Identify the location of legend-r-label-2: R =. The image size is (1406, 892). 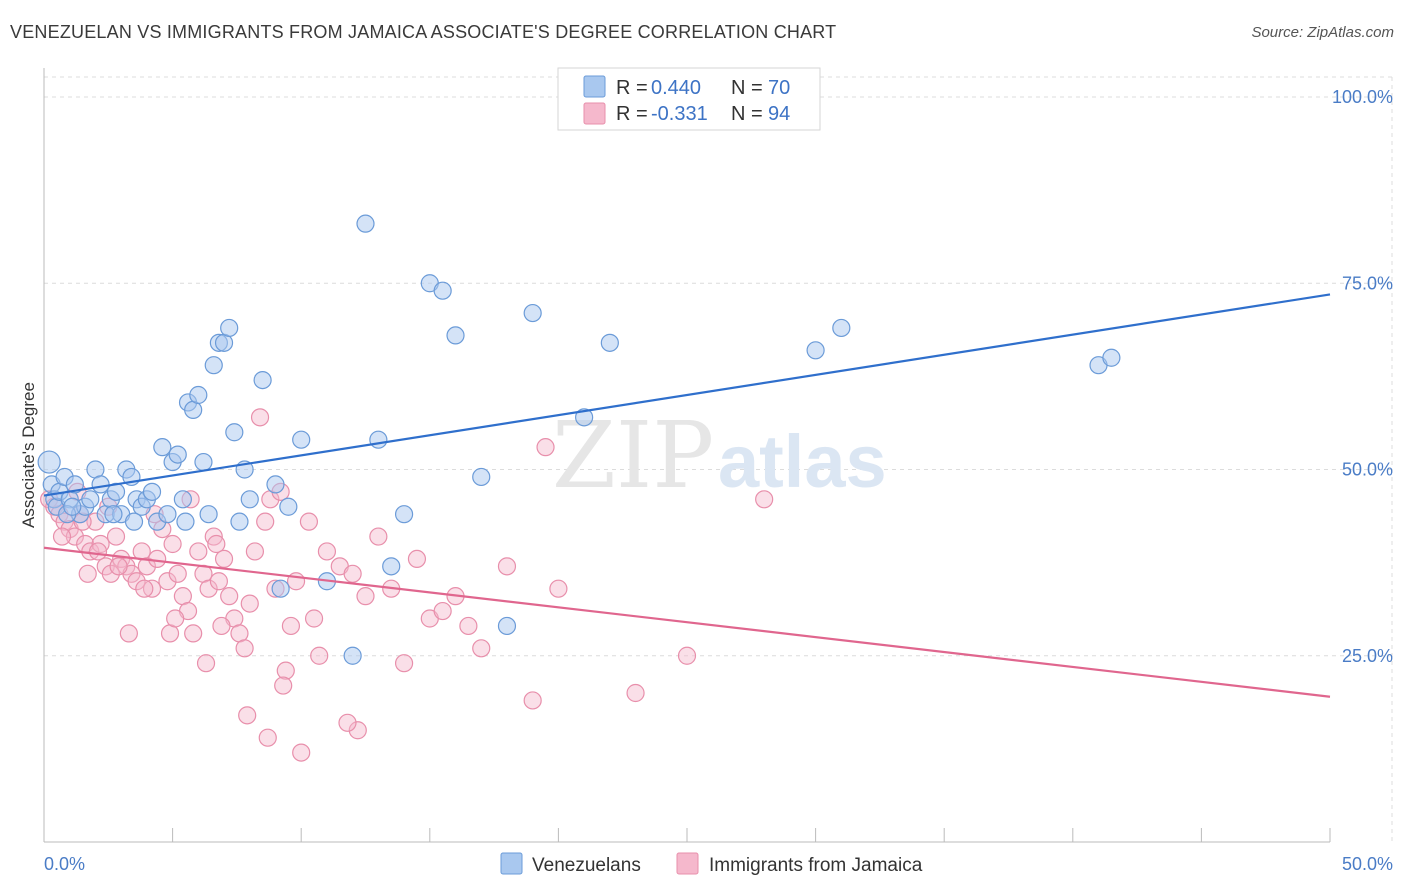
(632, 114).